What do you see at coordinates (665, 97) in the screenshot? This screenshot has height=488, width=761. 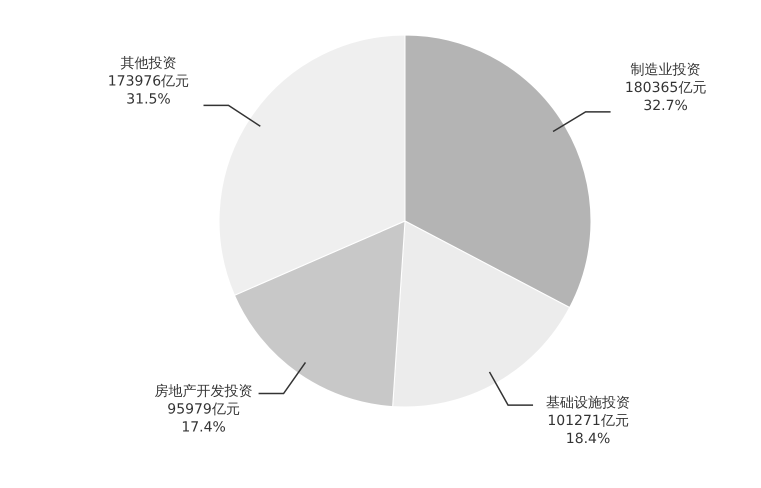 I see `data-label: 180365亿元 32.7%` at bounding box center [665, 97].